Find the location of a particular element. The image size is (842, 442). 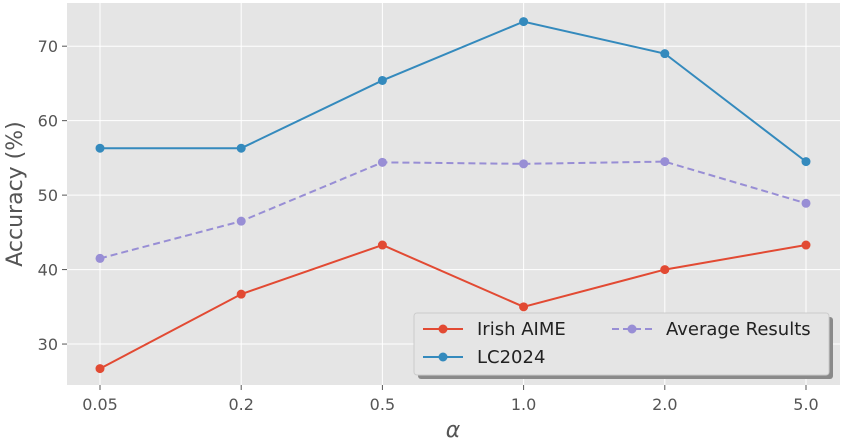

legend-label: Irish AIME is located at coordinates (521, 329).